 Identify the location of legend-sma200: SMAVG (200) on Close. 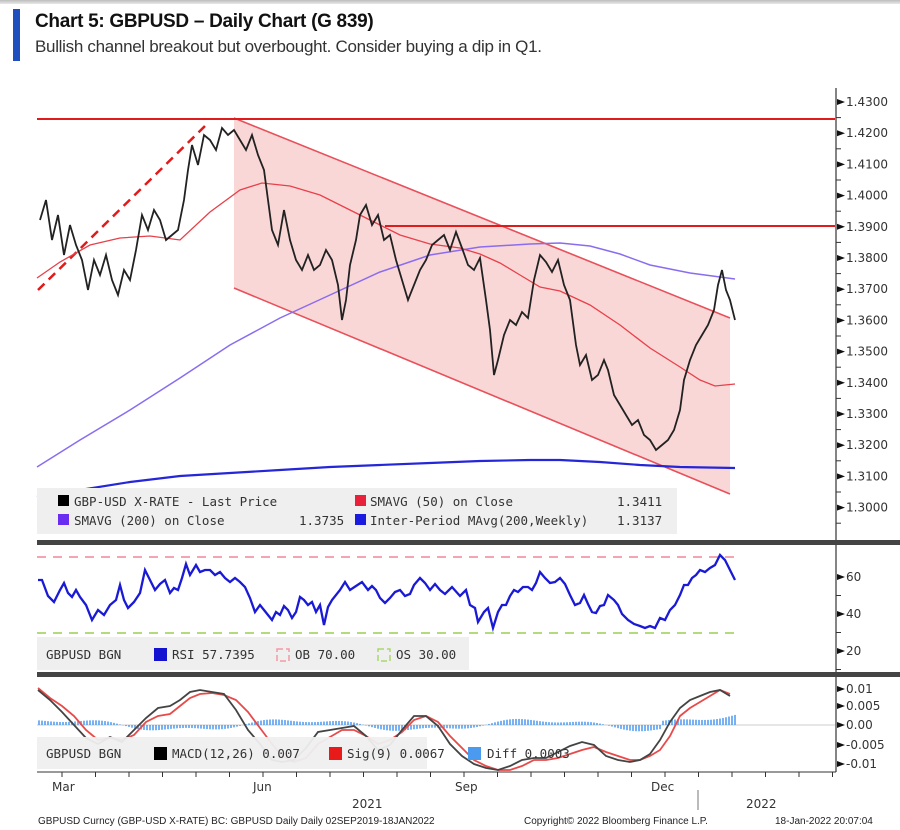
(149, 520).